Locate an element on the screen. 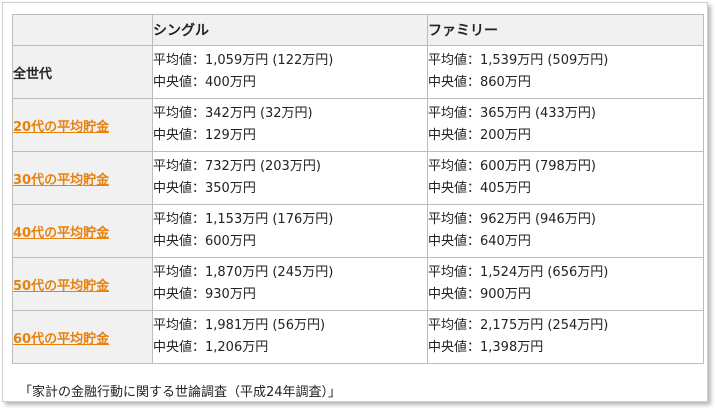  family-median: 中央値：405万円 is located at coordinates (479, 188).